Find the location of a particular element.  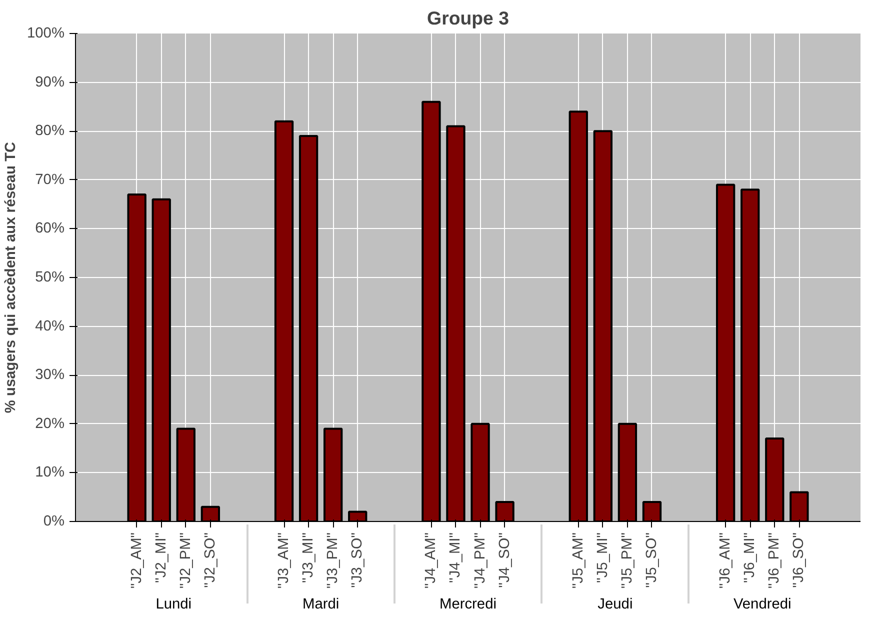

x-tick-label: "J3_PM" is located at coordinates (333, 560).